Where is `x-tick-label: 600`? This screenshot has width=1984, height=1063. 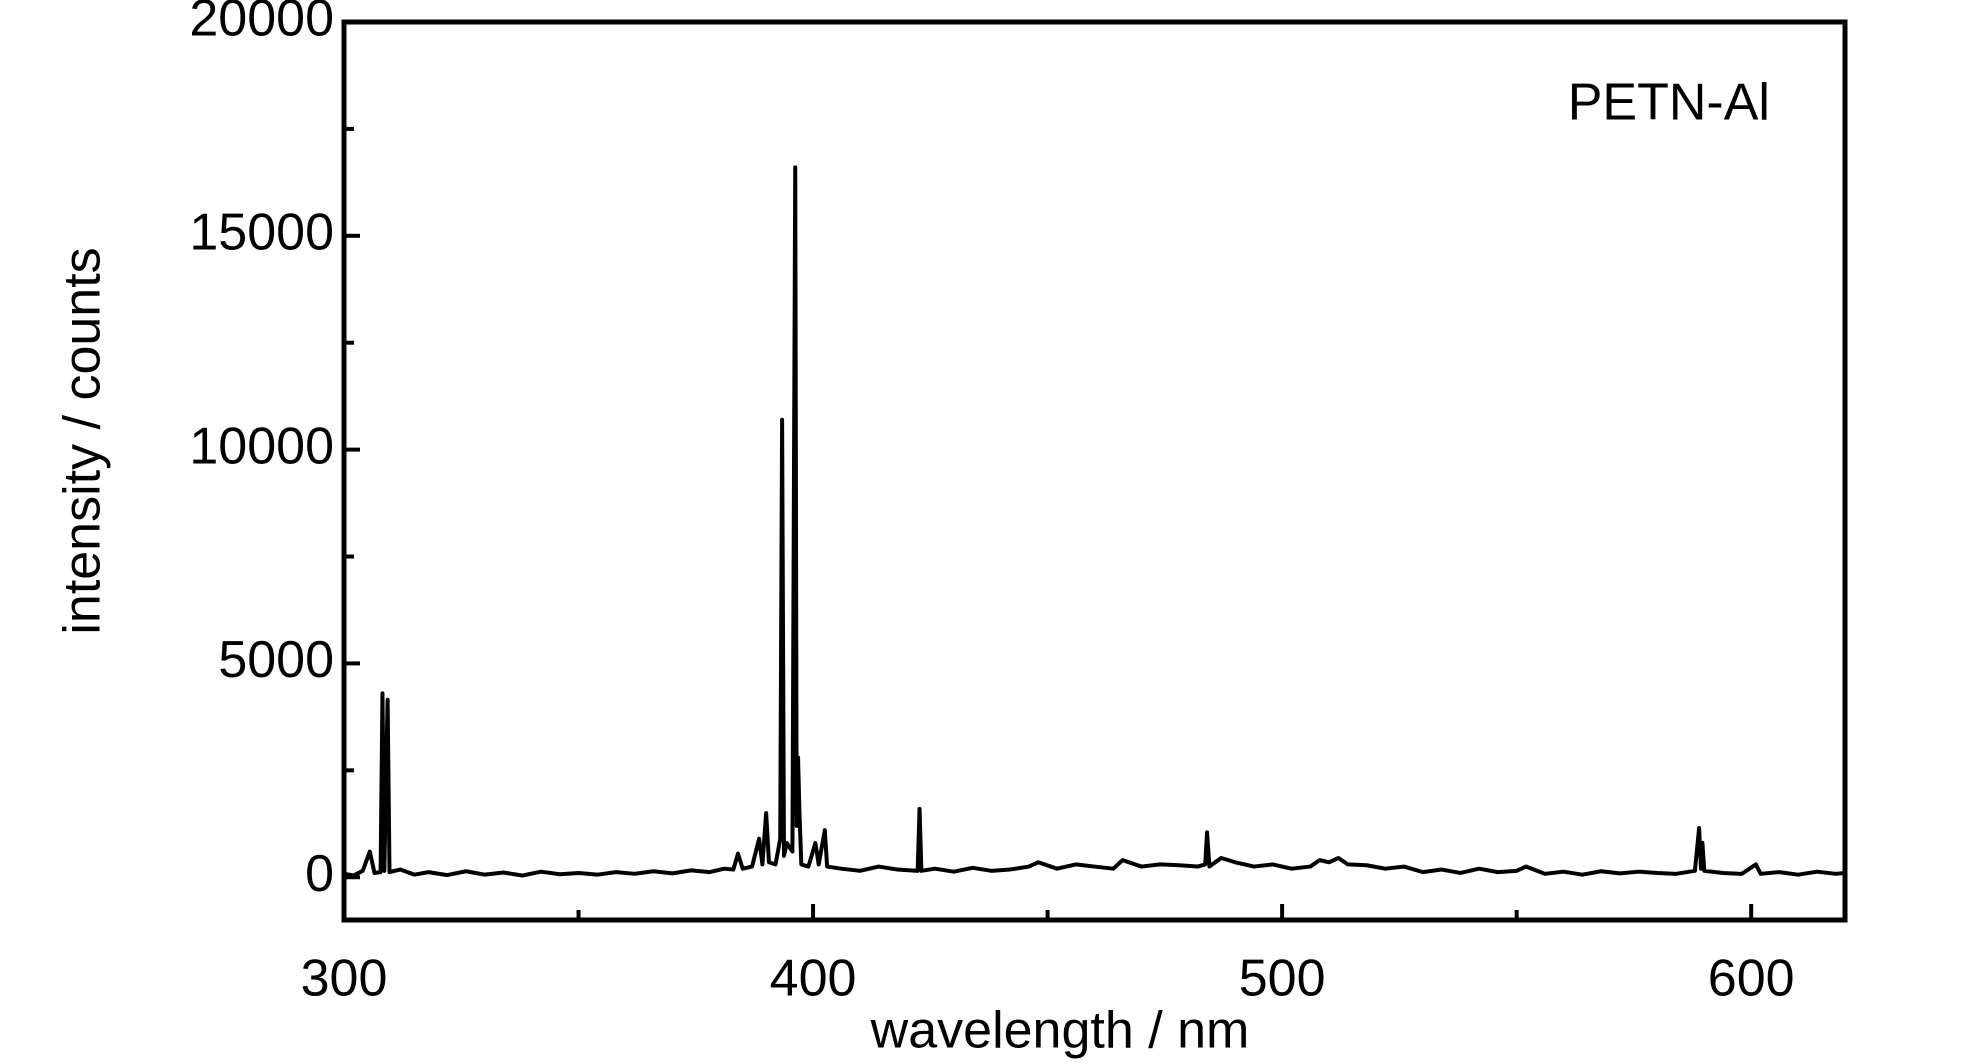
x-tick-label: 600 is located at coordinates (1751, 979).